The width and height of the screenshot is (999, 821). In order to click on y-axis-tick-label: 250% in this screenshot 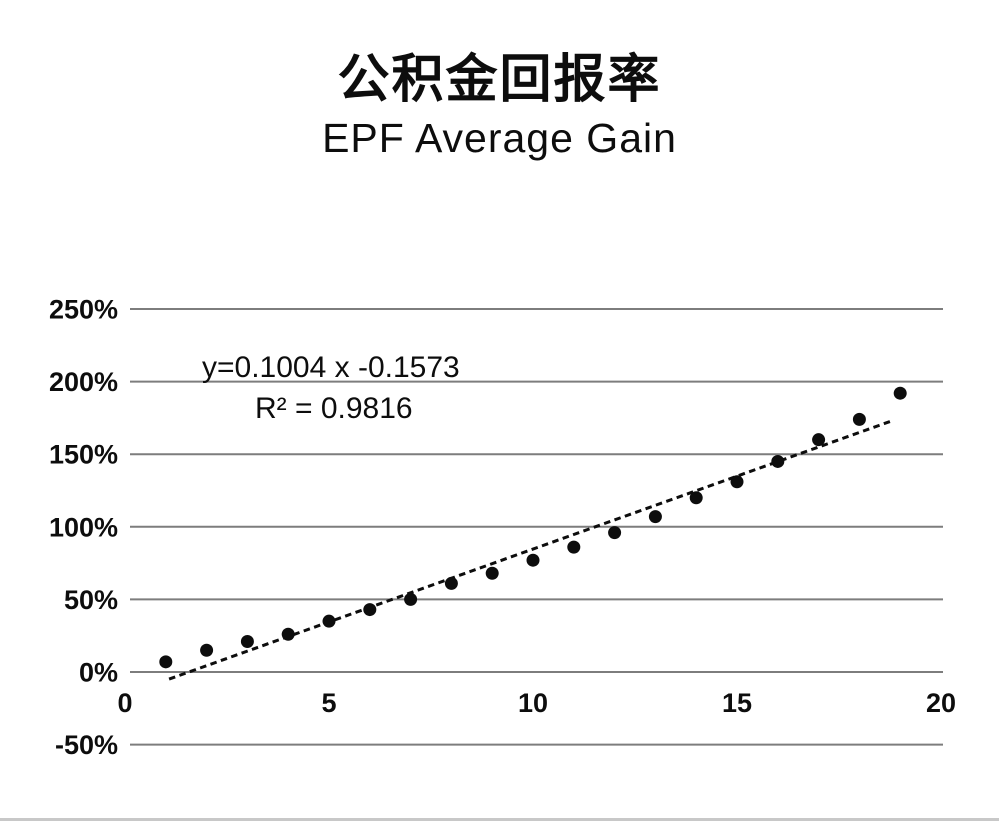, I will do `click(83, 310)`.